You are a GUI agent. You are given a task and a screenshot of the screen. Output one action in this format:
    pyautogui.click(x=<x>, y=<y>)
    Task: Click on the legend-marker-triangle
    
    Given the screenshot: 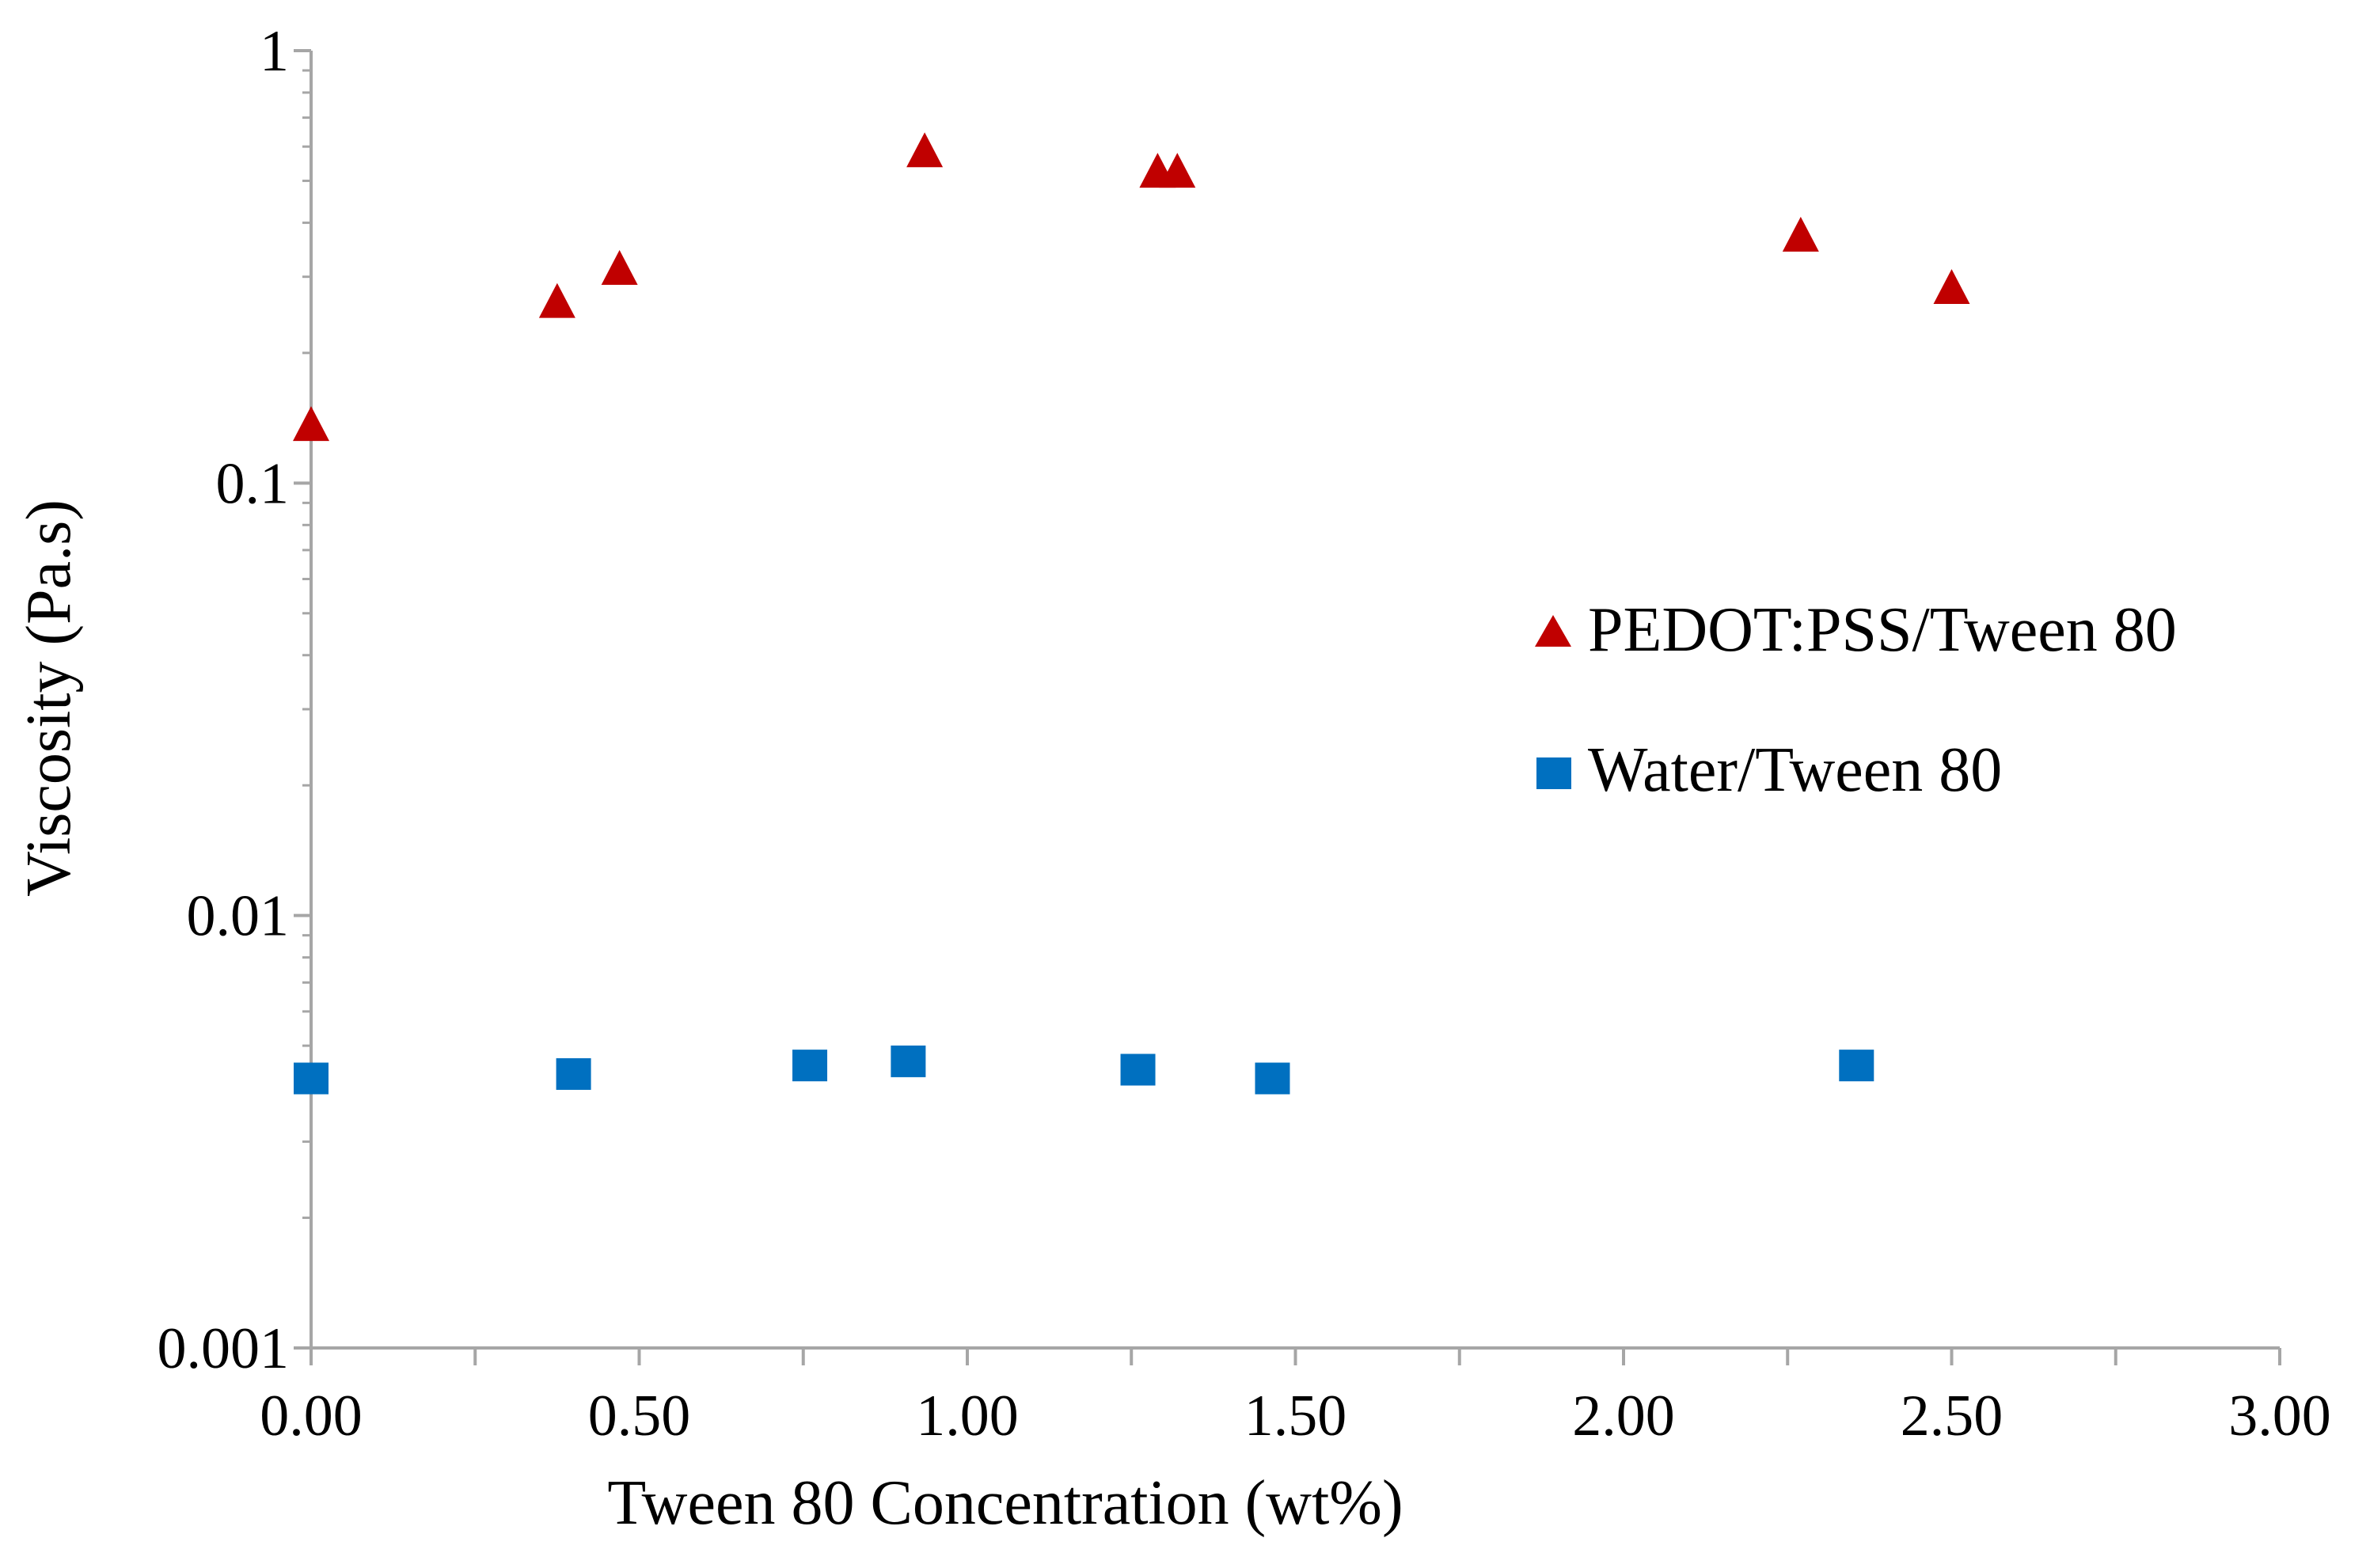 What is the action you would take?
    pyautogui.click(x=1553, y=631)
    